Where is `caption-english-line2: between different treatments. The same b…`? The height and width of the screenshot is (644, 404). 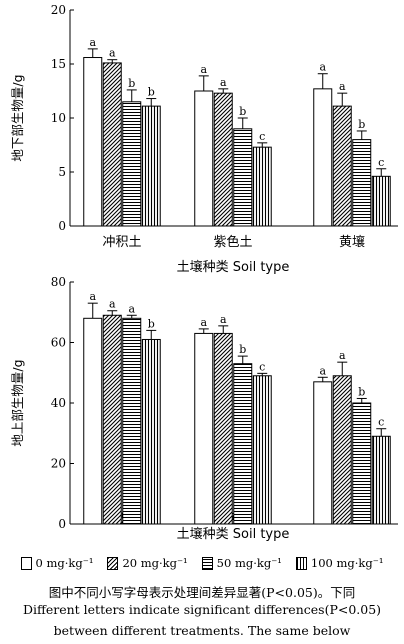
caption-english-line2: between different treatments. The same b… is located at coordinates (202, 630).